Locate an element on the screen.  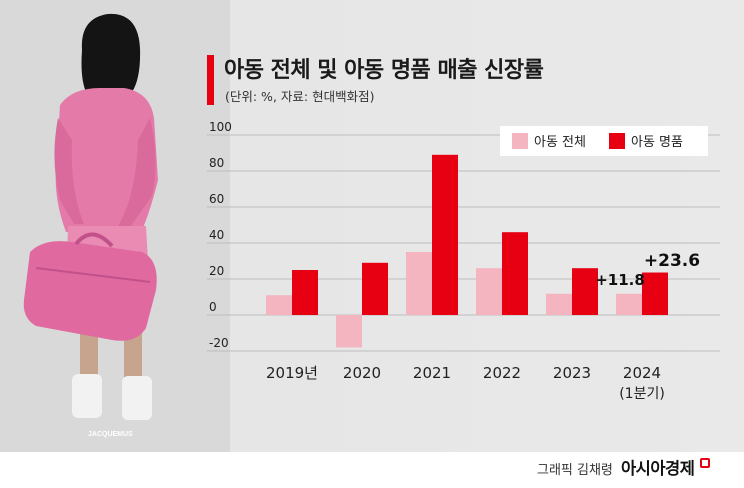
title-accent-bar is located at coordinates (210, 80).